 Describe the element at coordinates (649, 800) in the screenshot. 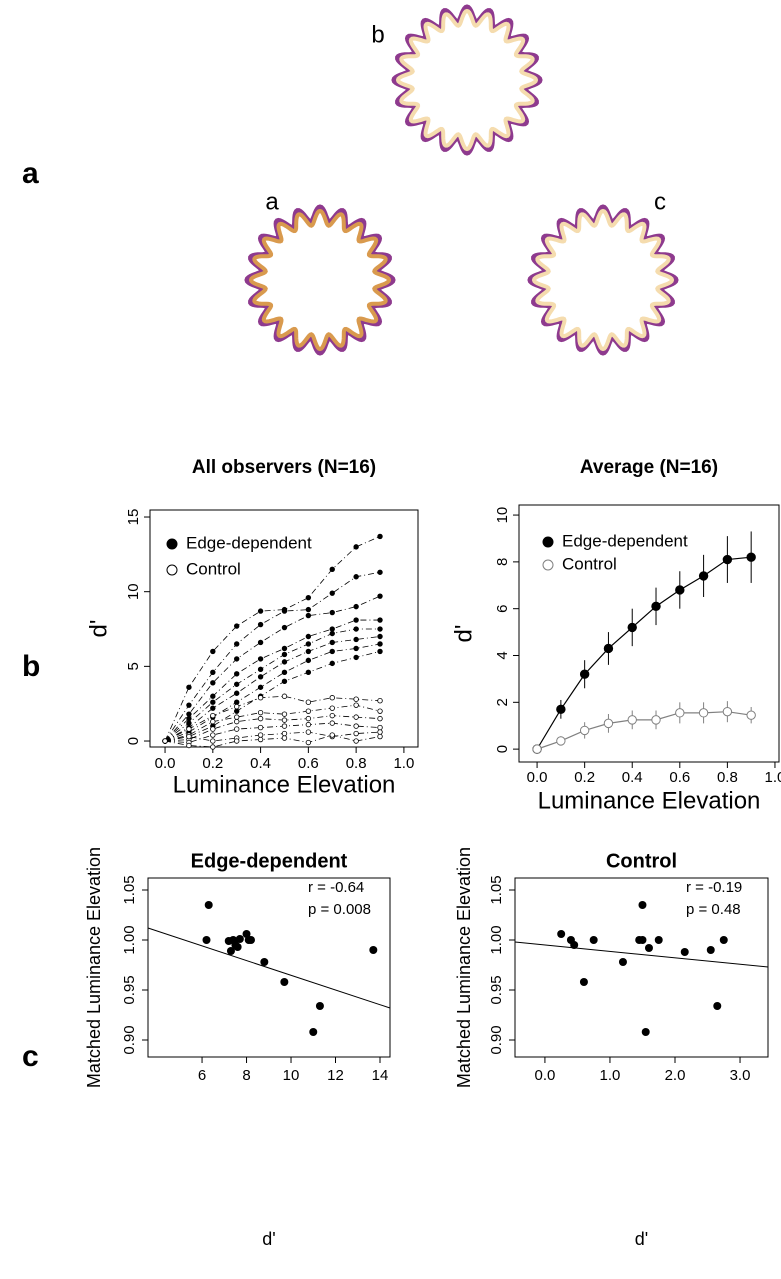

I see `x-axis-label: Luminance Elevation` at that location.